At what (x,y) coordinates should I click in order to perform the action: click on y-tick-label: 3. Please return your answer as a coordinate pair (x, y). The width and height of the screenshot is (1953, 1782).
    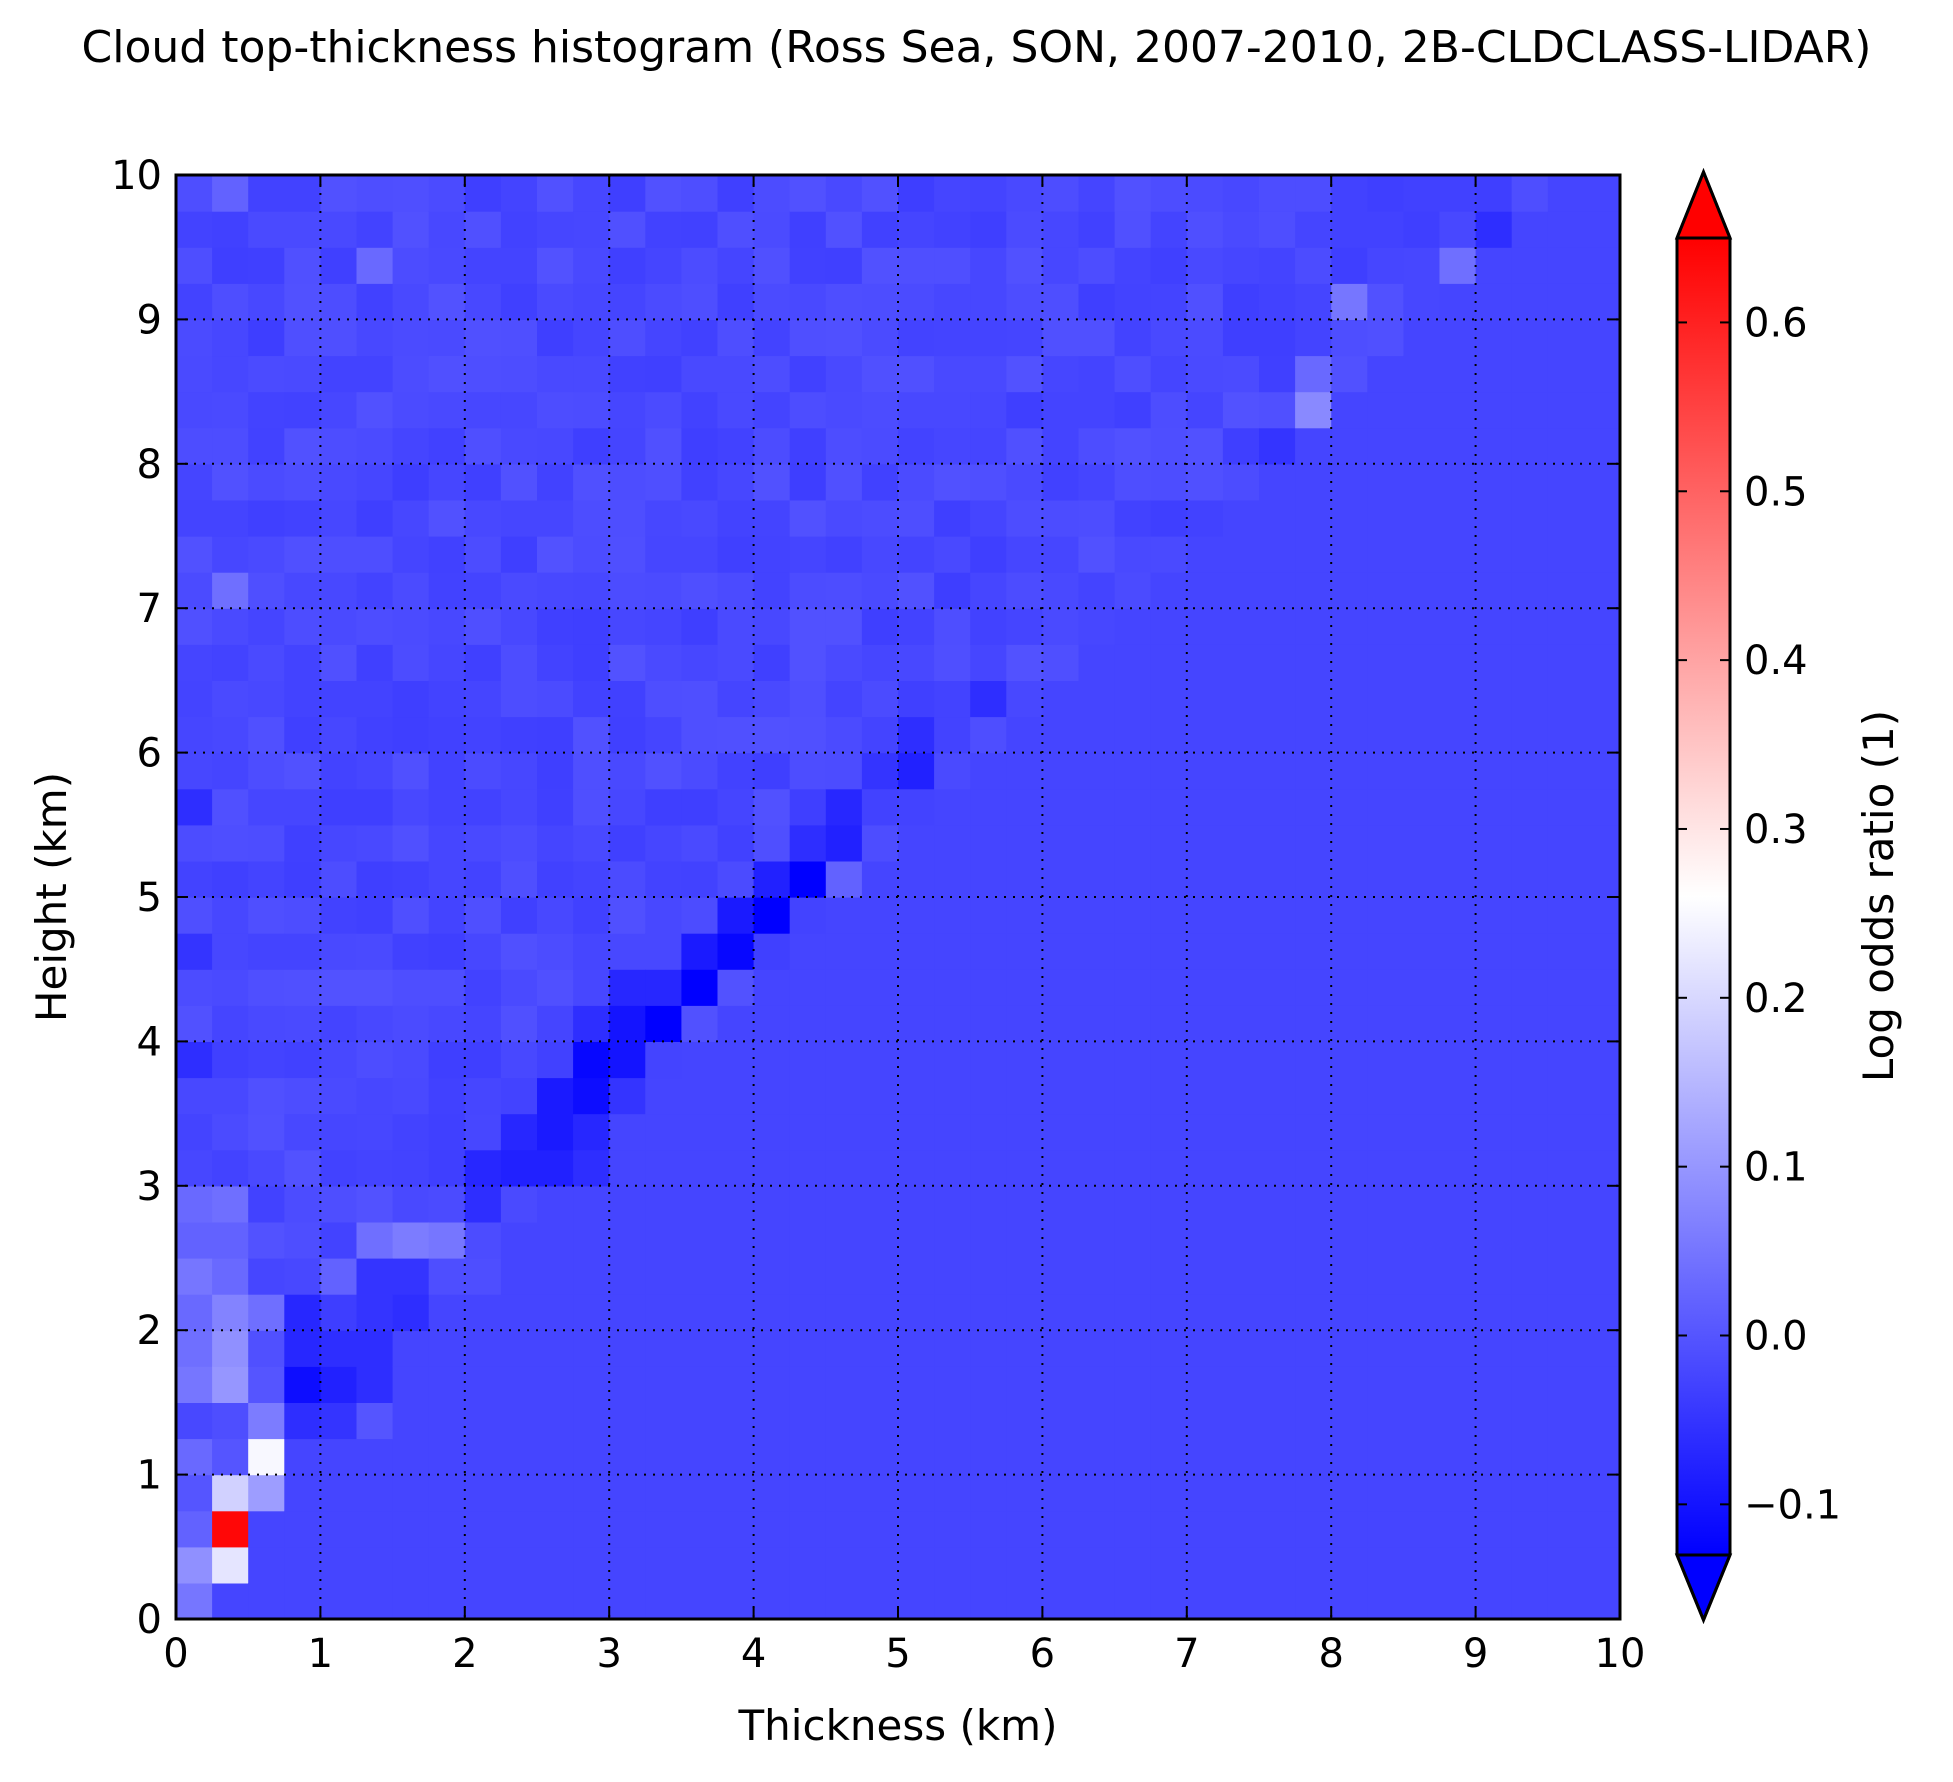
    Looking at the image, I should click on (149, 1187).